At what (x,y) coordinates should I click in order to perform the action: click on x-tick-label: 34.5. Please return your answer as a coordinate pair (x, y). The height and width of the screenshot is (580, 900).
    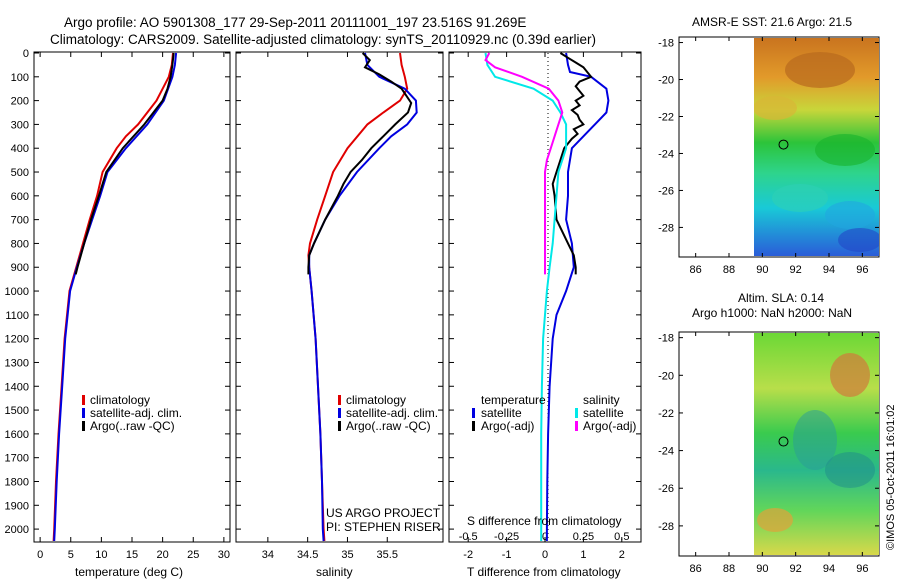
    Looking at the image, I should click on (307, 555).